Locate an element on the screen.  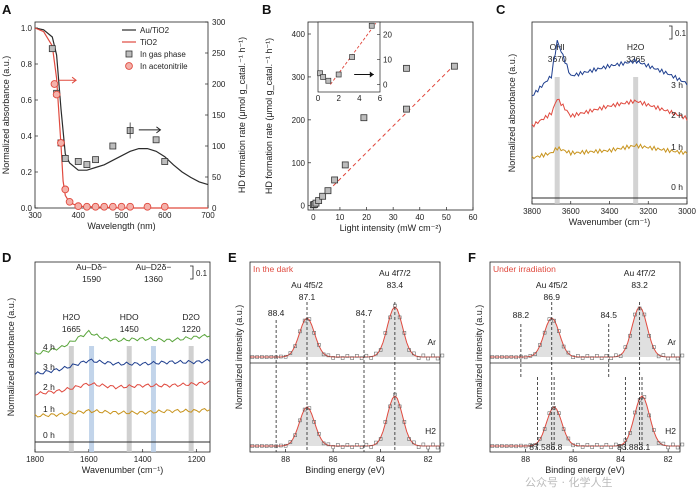
panel-b-inset-point is located at coordinates (338, 74).